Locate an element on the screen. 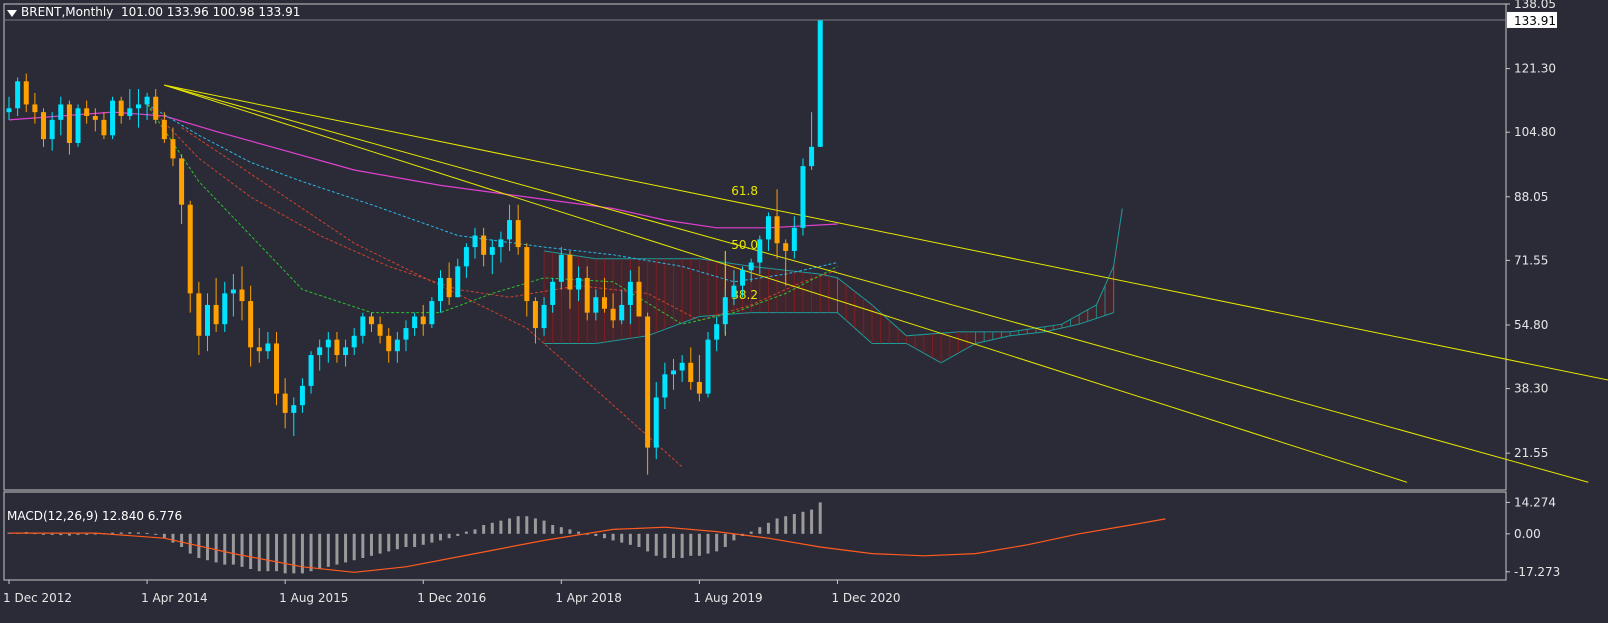 Image resolution: width=1608 pixels, height=623 pixels. macd-y-tick-label: 0.00 is located at coordinates (1527, 534).